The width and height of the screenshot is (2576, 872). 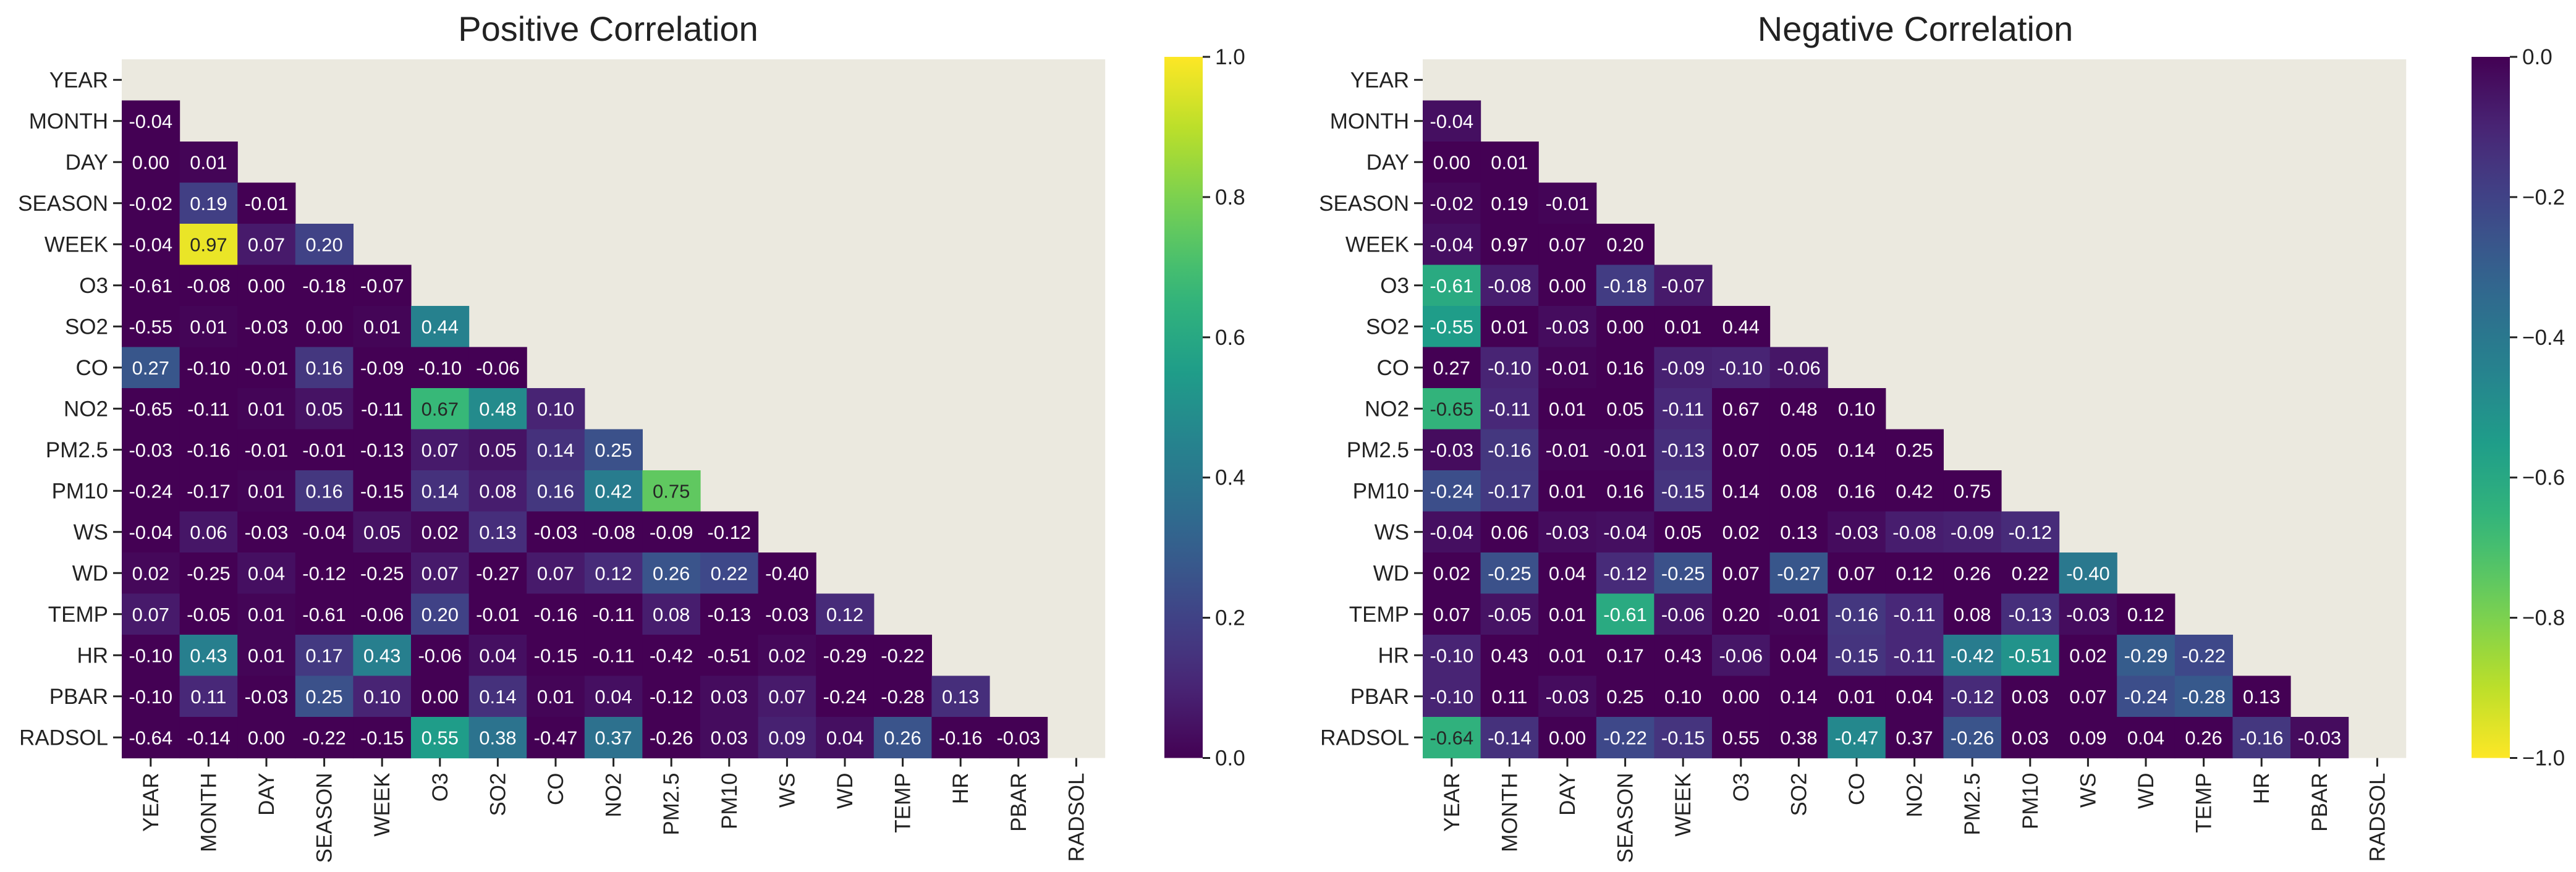 I want to click on cell-label: 0.37, so click(x=1914, y=737).